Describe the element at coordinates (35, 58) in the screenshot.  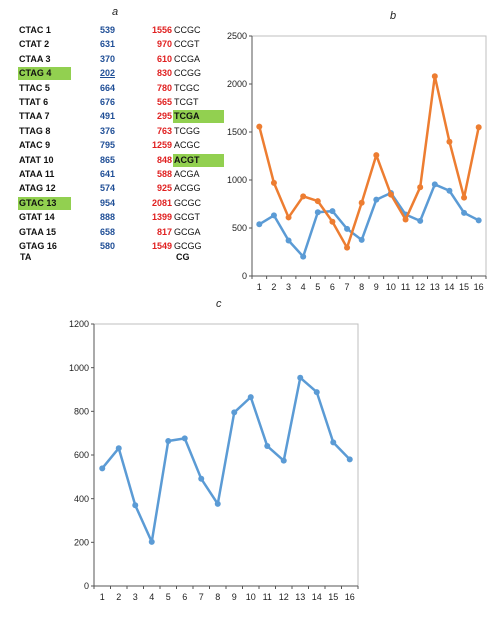
I see `ta-name: CTAA 3` at that location.